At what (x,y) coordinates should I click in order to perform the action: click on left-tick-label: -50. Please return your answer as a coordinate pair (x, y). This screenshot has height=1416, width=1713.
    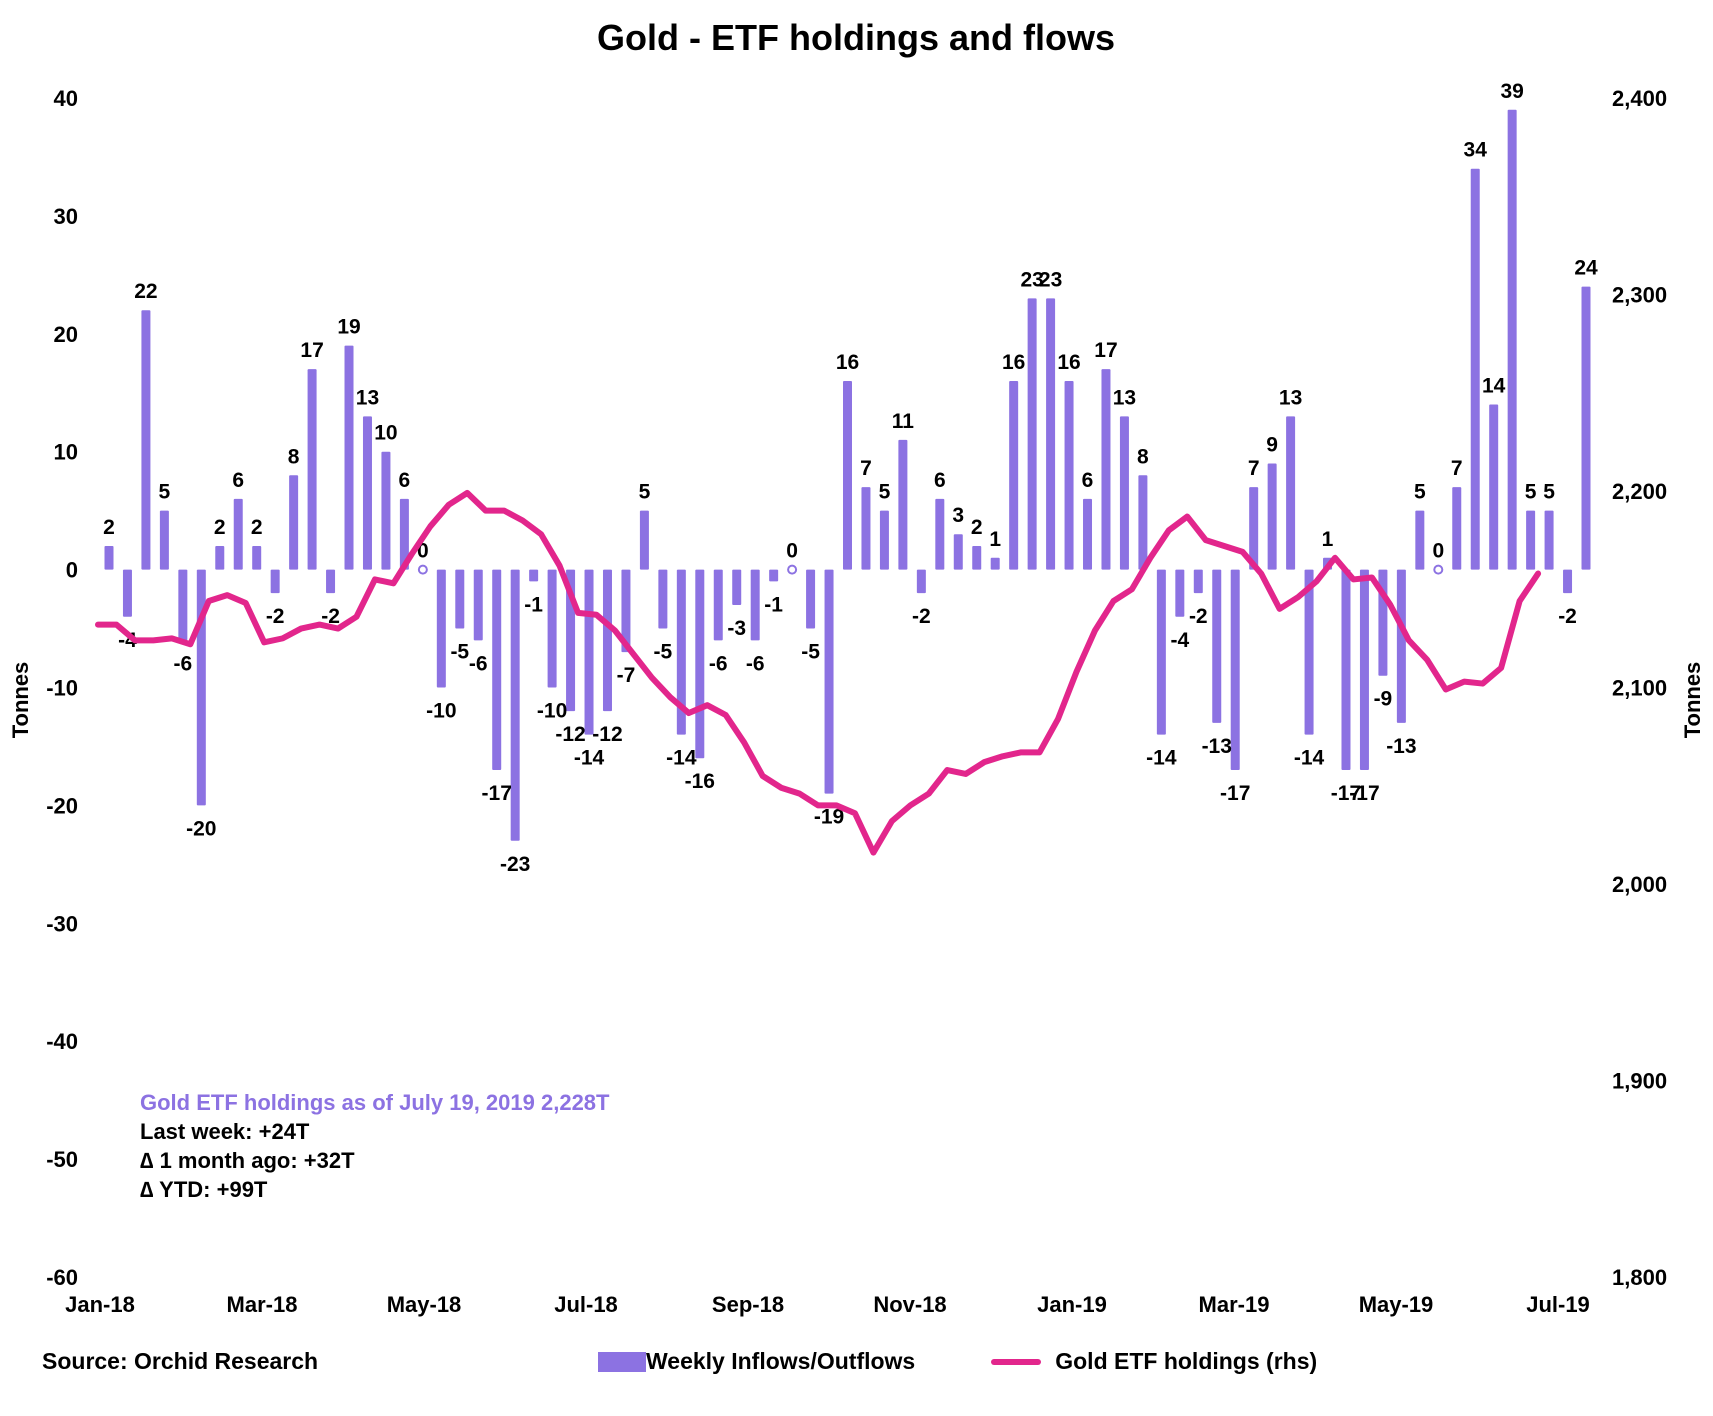
    Looking at the image, I should click on (62, 1159).